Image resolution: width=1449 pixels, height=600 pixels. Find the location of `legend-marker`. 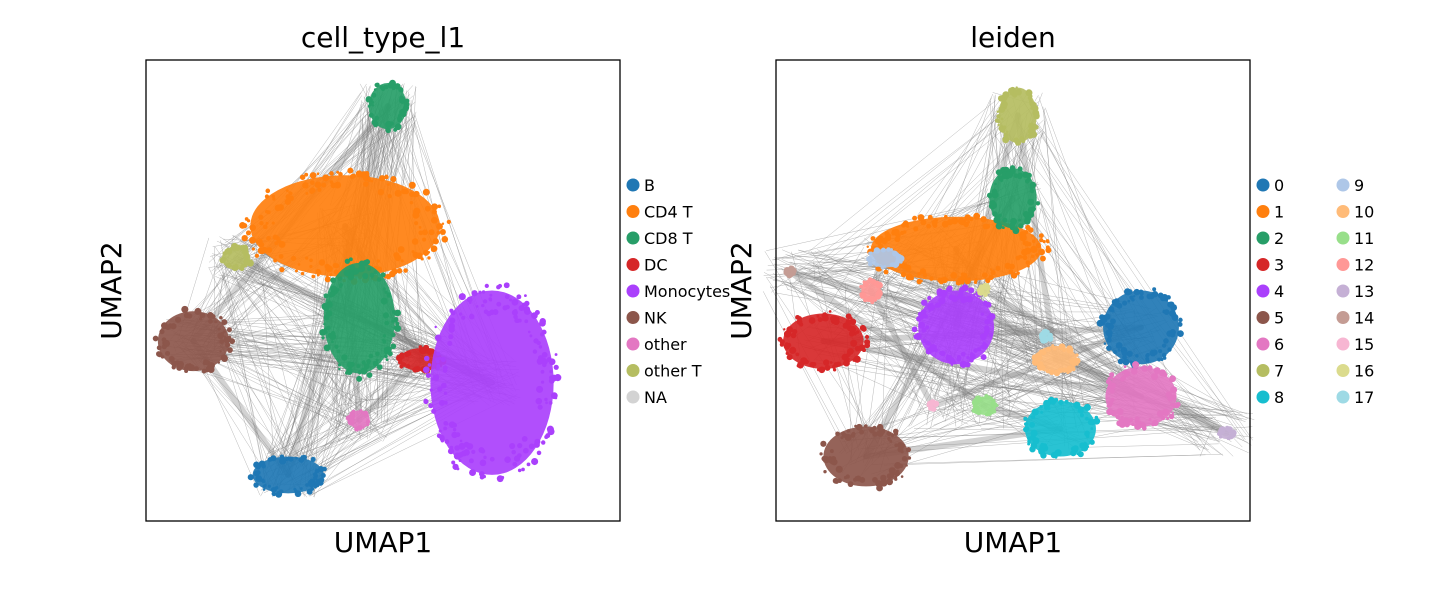

legend-marker is located at coordinates (633, 317).